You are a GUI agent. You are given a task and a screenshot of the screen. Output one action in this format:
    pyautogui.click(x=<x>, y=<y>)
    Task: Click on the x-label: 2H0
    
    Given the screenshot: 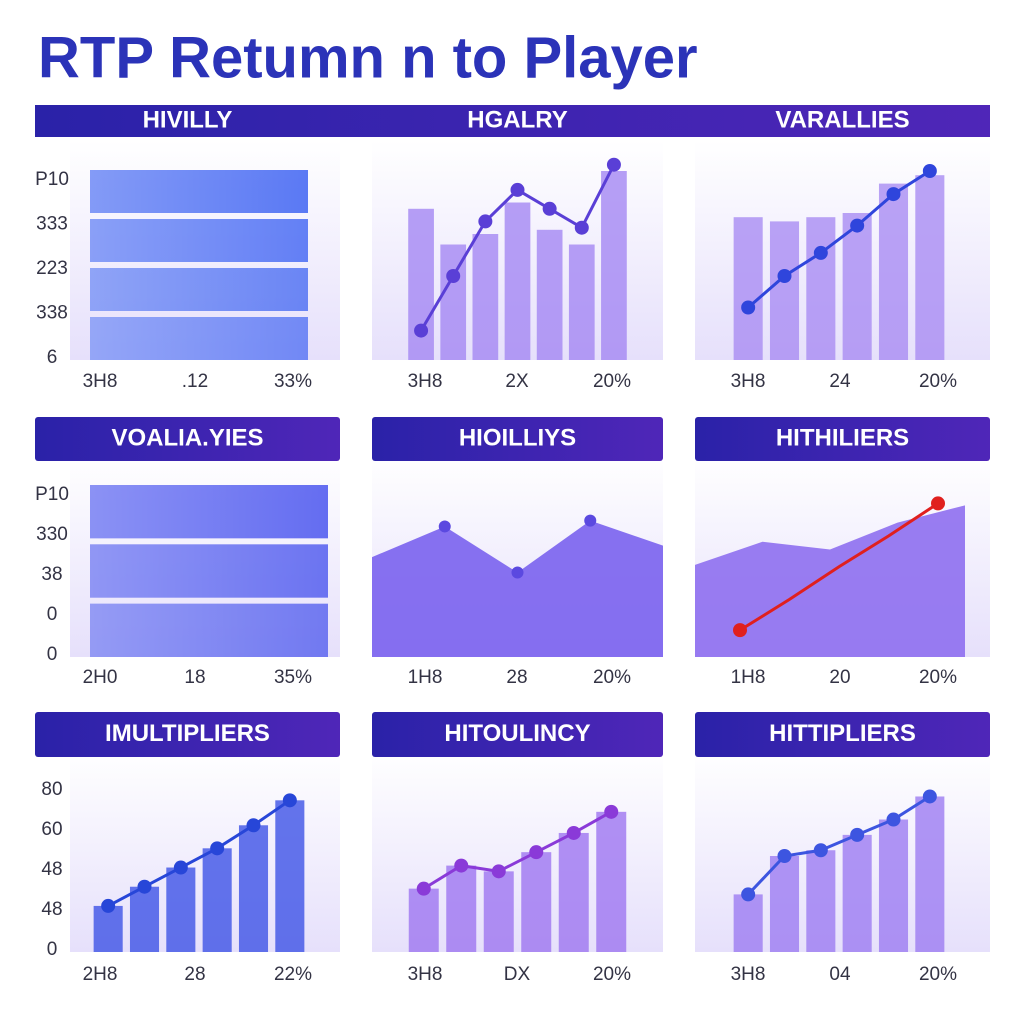 What is the action you would take?
    pyautogui.click(x=100, y=677)
    